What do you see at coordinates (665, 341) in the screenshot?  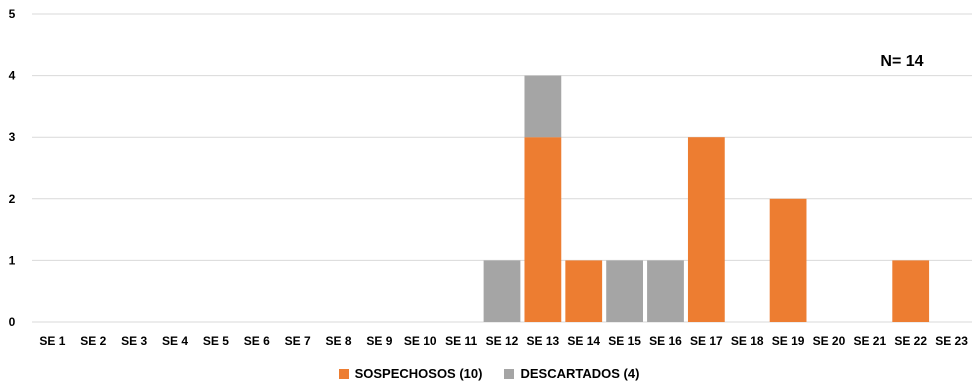 I see `x-tick-label: SE 16` at bounding box center [665, 341].